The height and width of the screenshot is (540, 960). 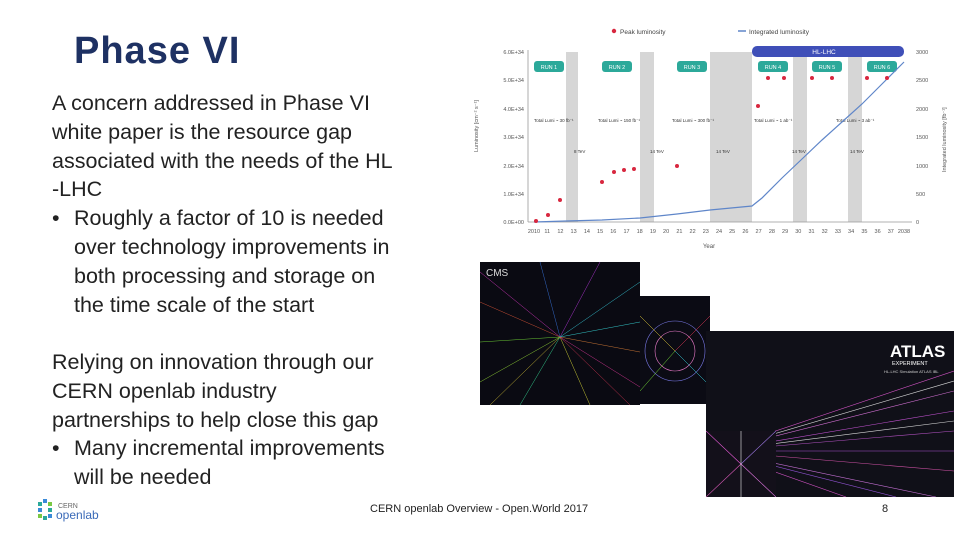 I want to click on annotation: Total Lumi ~ 30 fb⁻¹, so click(x=554, y=120).